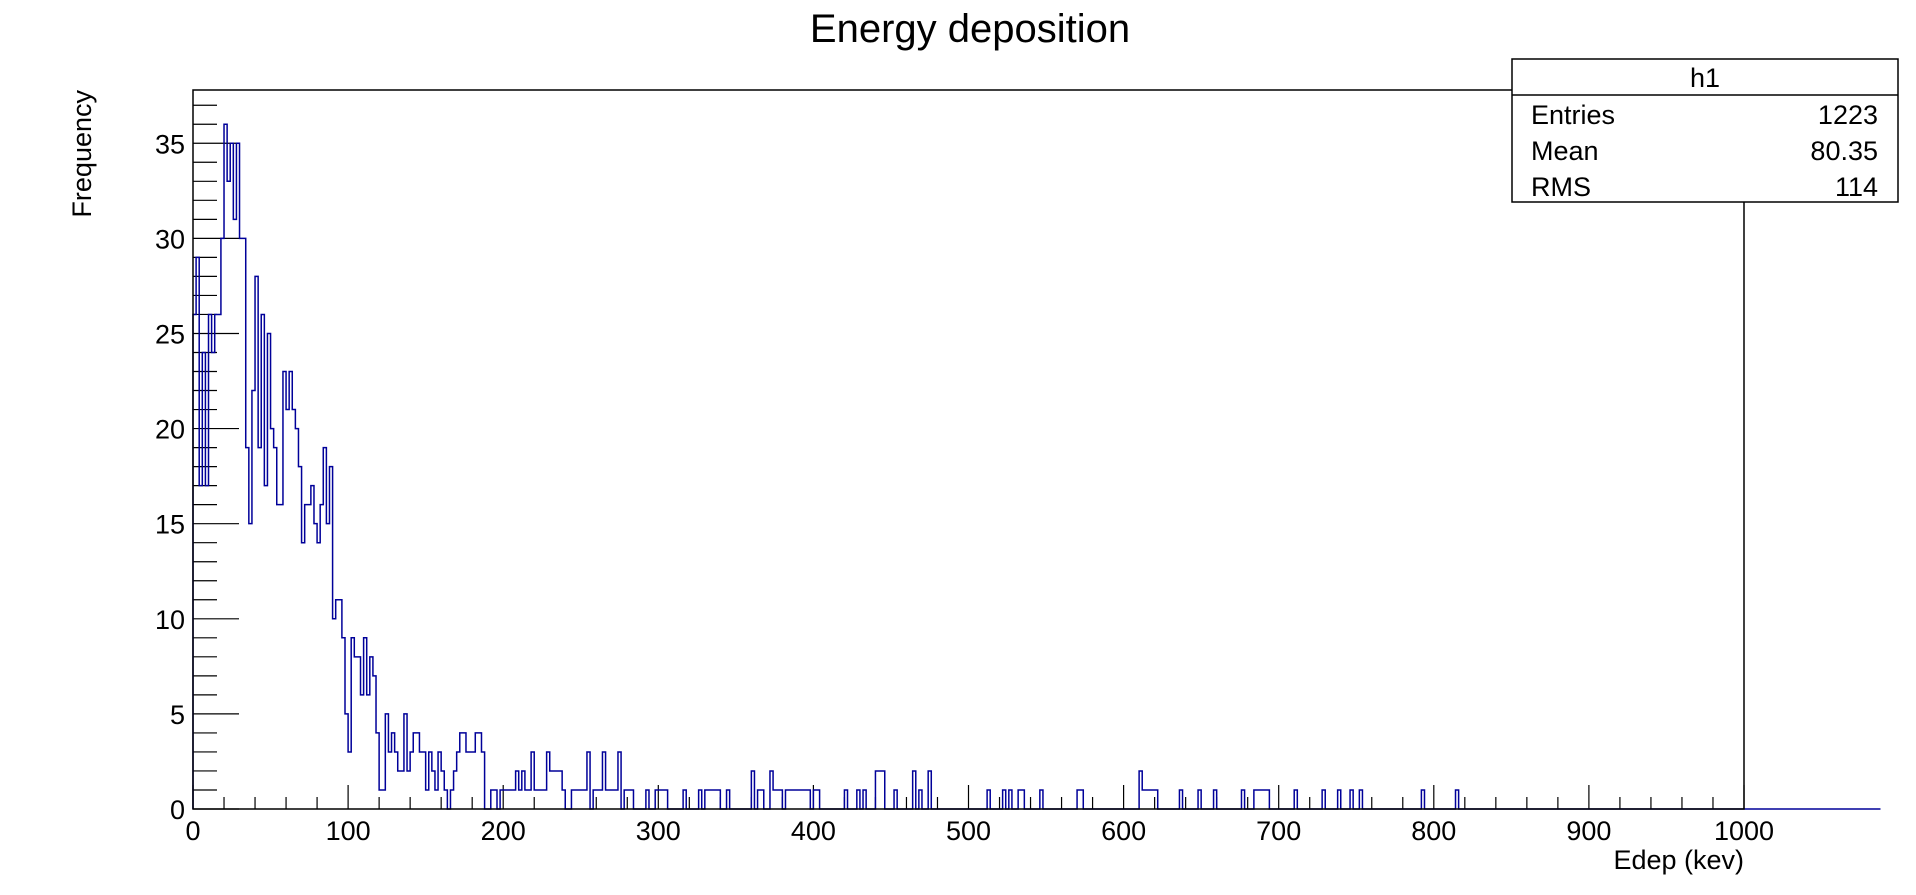 The height and width of the screenshot is (895, 1916). Describe the element at coordinates (968, 831) in the screenshot. I see `x-tick-label: 500` at that location.